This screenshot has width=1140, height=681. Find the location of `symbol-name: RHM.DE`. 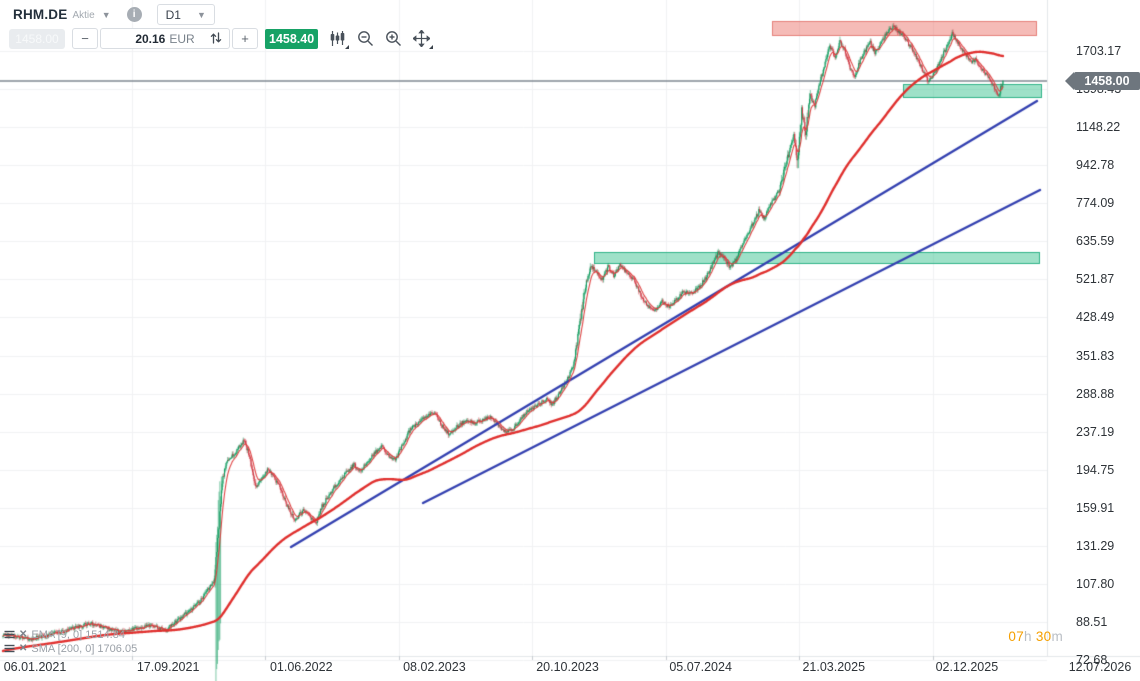

symbol-name: RHM.DE is located at coordinates (40, 14).